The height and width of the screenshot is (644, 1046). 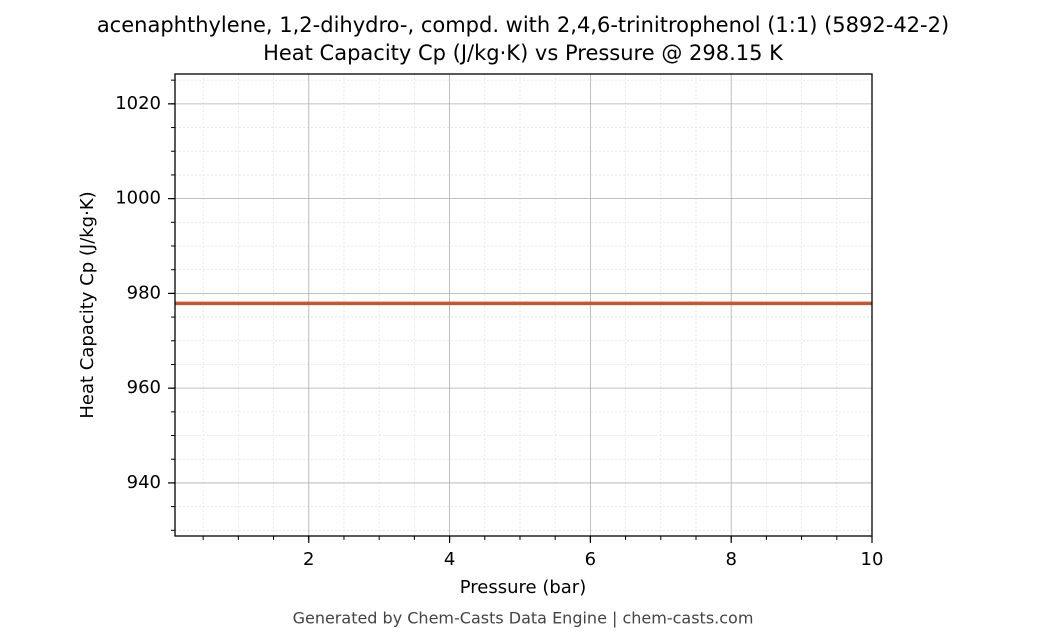 I want to click on x-tick-label: 10, so click(x=872, y=559).